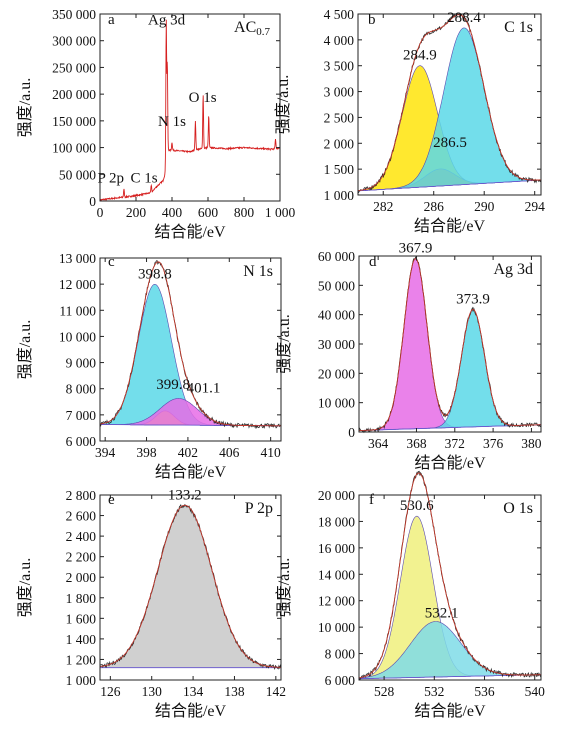 Image resolution: width=574 pixels, height=731 pixels. I want to click on x-tick-label: 1 000, so click(280, 212).